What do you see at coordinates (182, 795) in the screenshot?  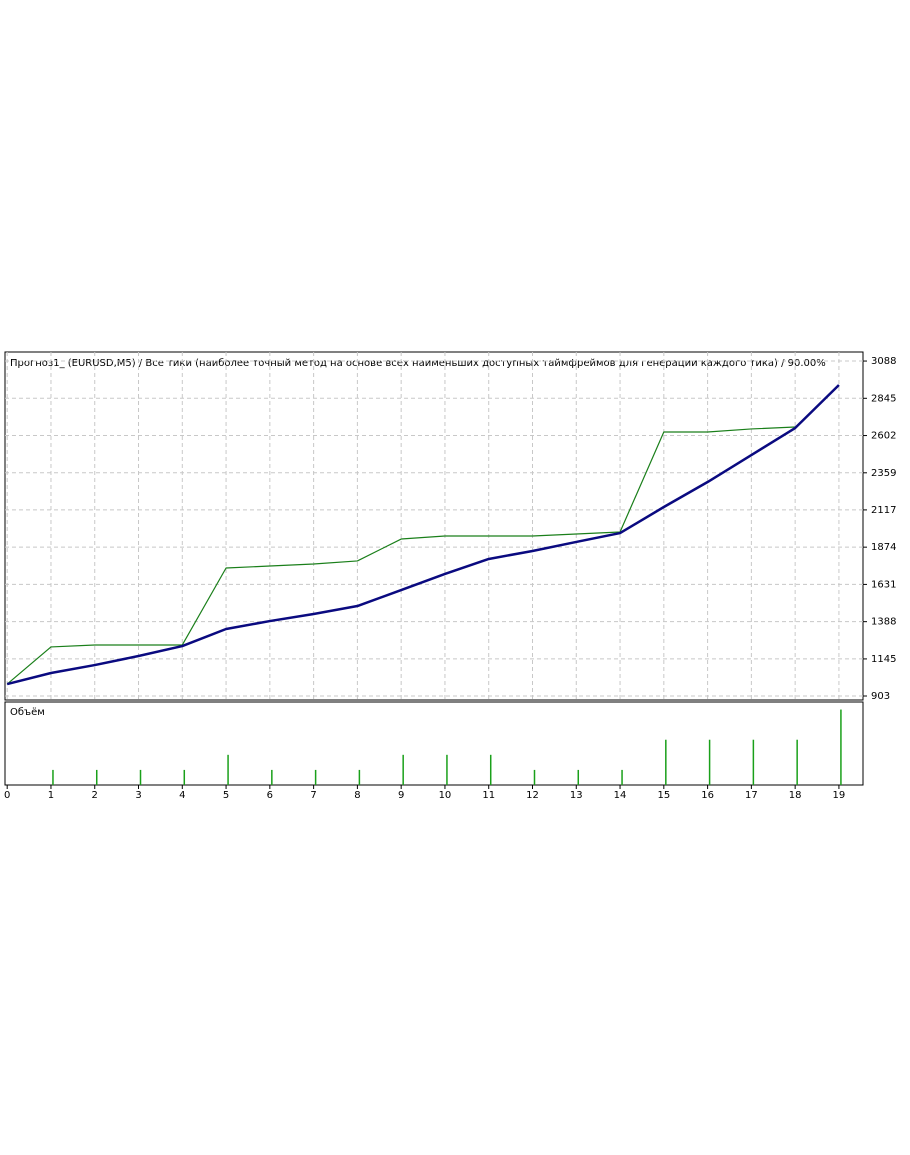 I see `x-tick-label: 4` at bounding box center [182, 795].